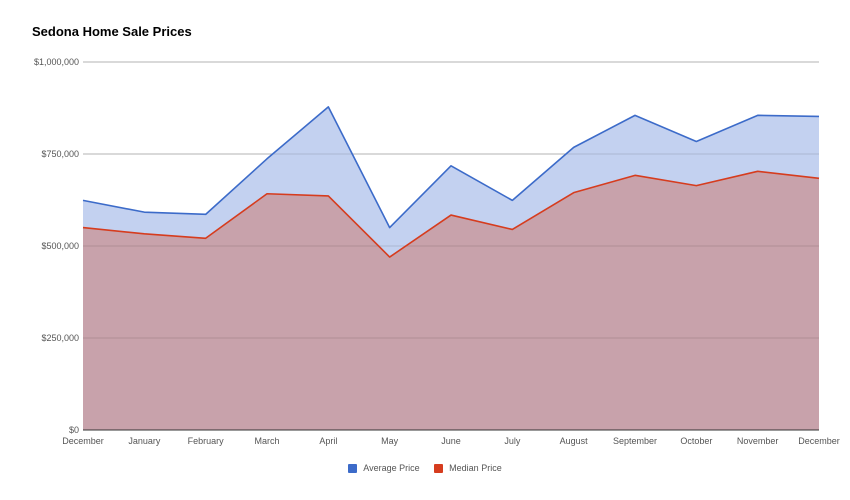 Image resolution: width=850 pixels, height=500 pixels. What do you see at coordinates (328, 441) in the screenshot?
I see `x-tick-label: April` at bounding box center [328, 441].